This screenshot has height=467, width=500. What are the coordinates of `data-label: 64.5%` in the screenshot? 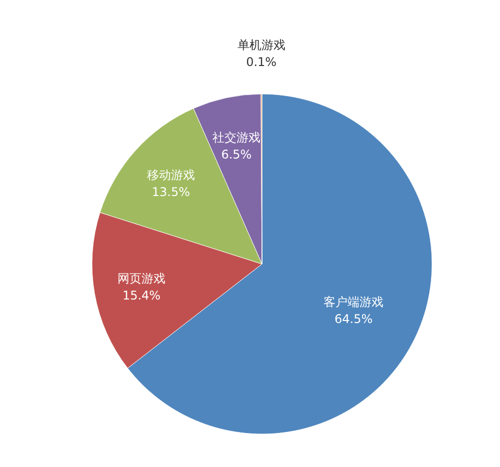 It's located at (353, 319).